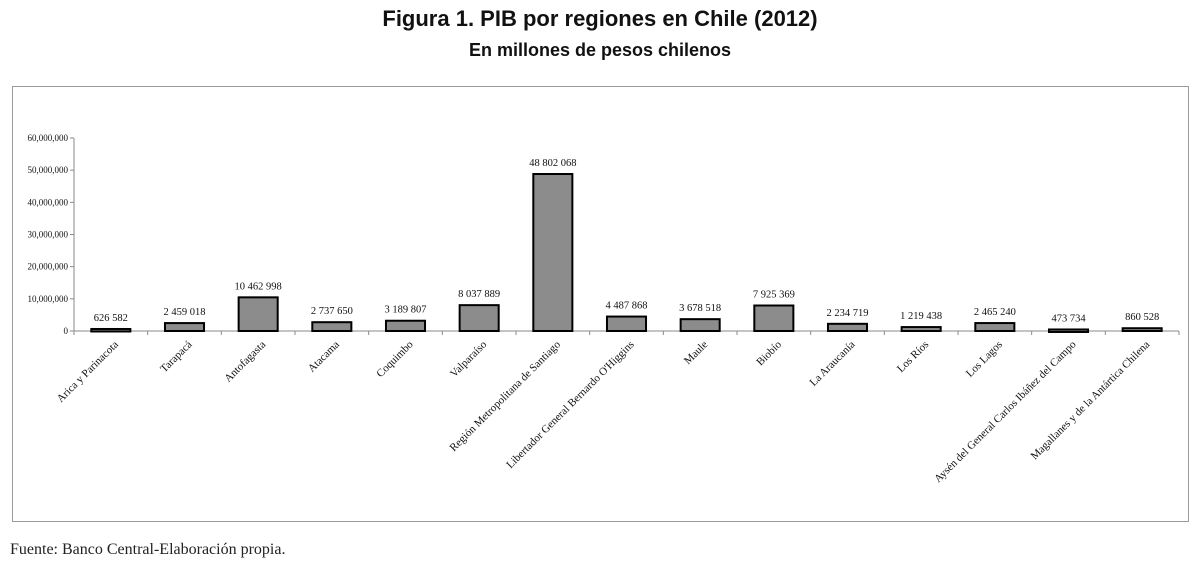  I want to click on data-label: 4 487 868, so click(627, 306).